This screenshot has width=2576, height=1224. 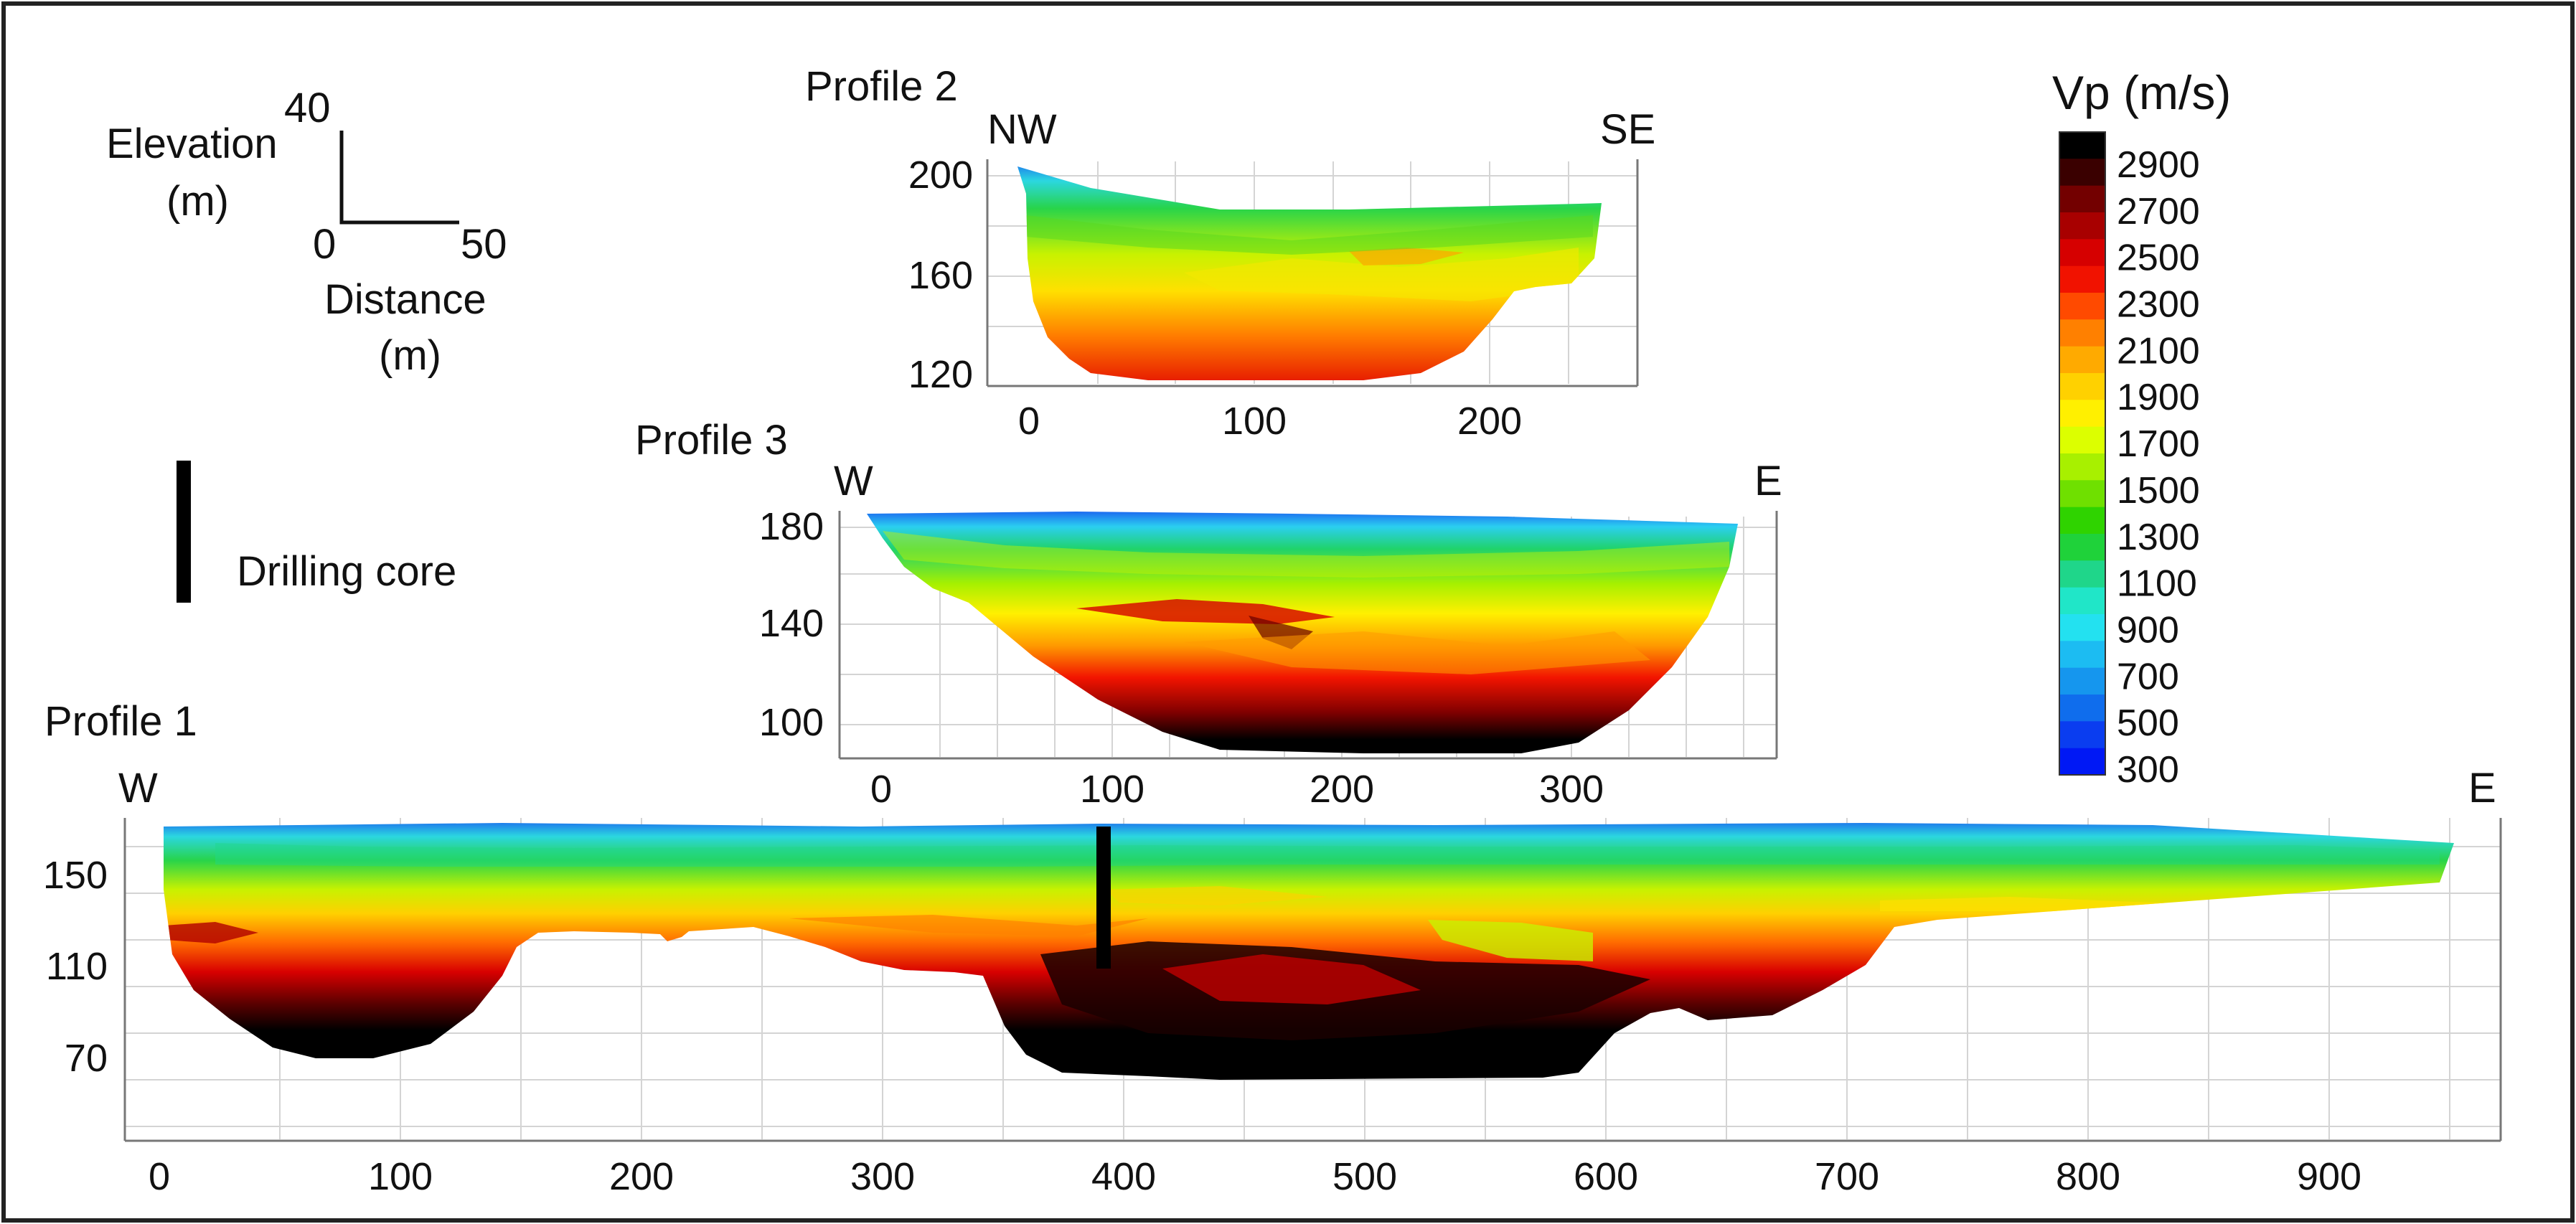 What do you see at coordinates (882, 1176) in the screenshot?
I see `profile-1-x-tick: 300` at bounding box center [882, 1176].